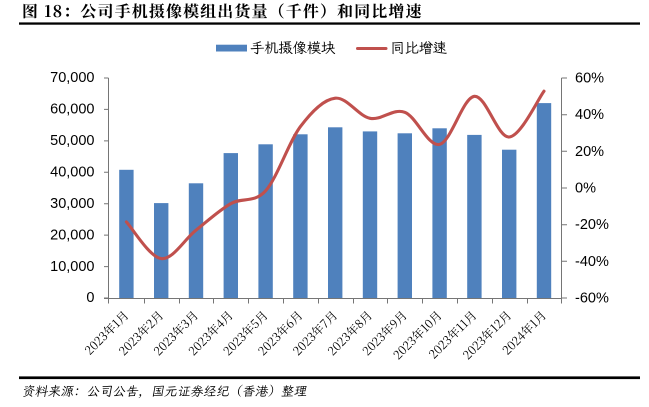  I want to click on svg-text: -40%, so click(592, 262).